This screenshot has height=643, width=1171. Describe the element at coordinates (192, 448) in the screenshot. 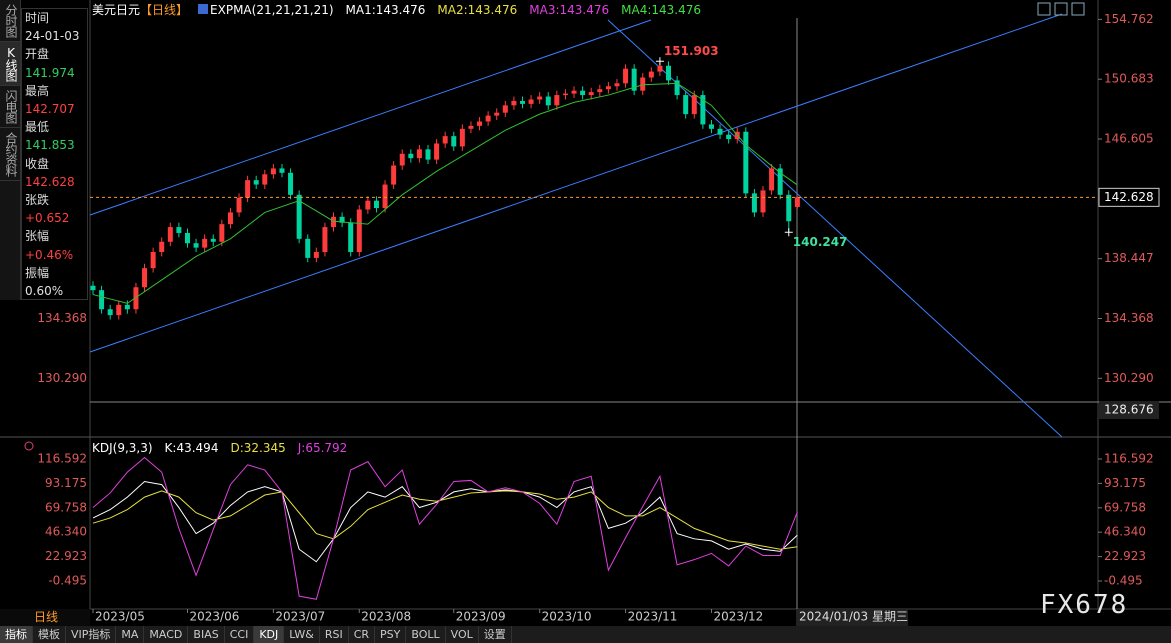

I see `legend-item: K:43.494` at that location.